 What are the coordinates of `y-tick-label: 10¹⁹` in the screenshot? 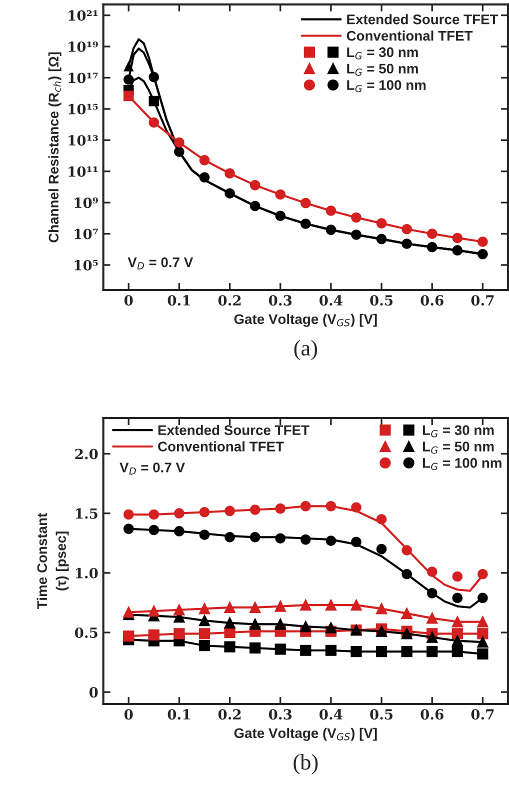 It's located at (83, 46).